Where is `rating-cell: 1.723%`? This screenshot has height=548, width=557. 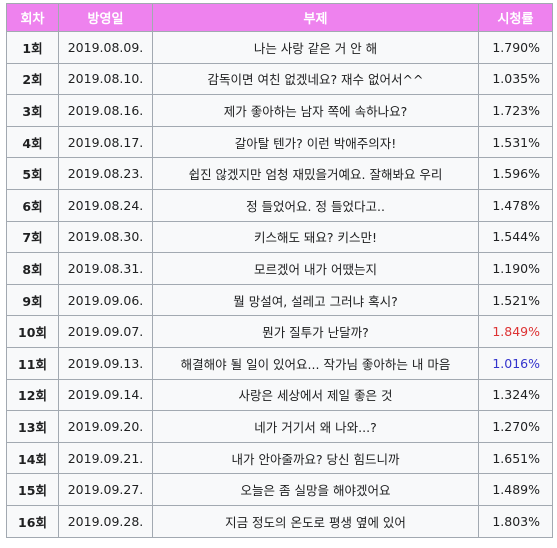 rating-cell: 1.723% is located at coordinates (515, 110).